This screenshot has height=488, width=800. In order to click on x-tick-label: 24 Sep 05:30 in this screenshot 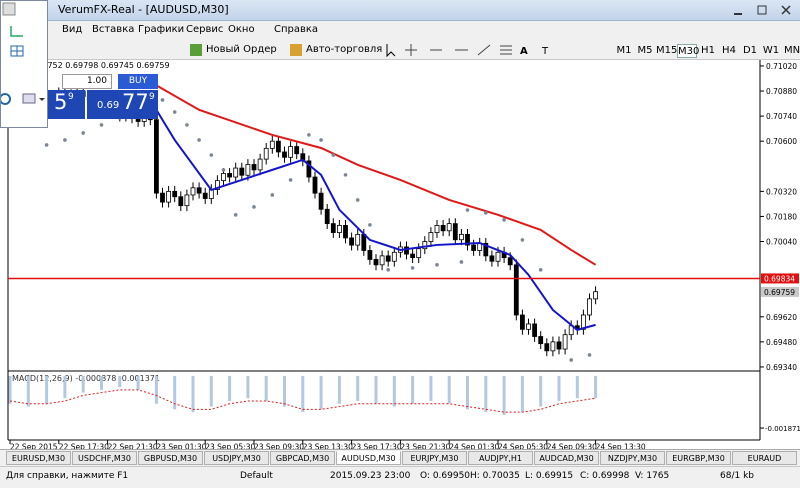, I will do `click(523, 447)`.